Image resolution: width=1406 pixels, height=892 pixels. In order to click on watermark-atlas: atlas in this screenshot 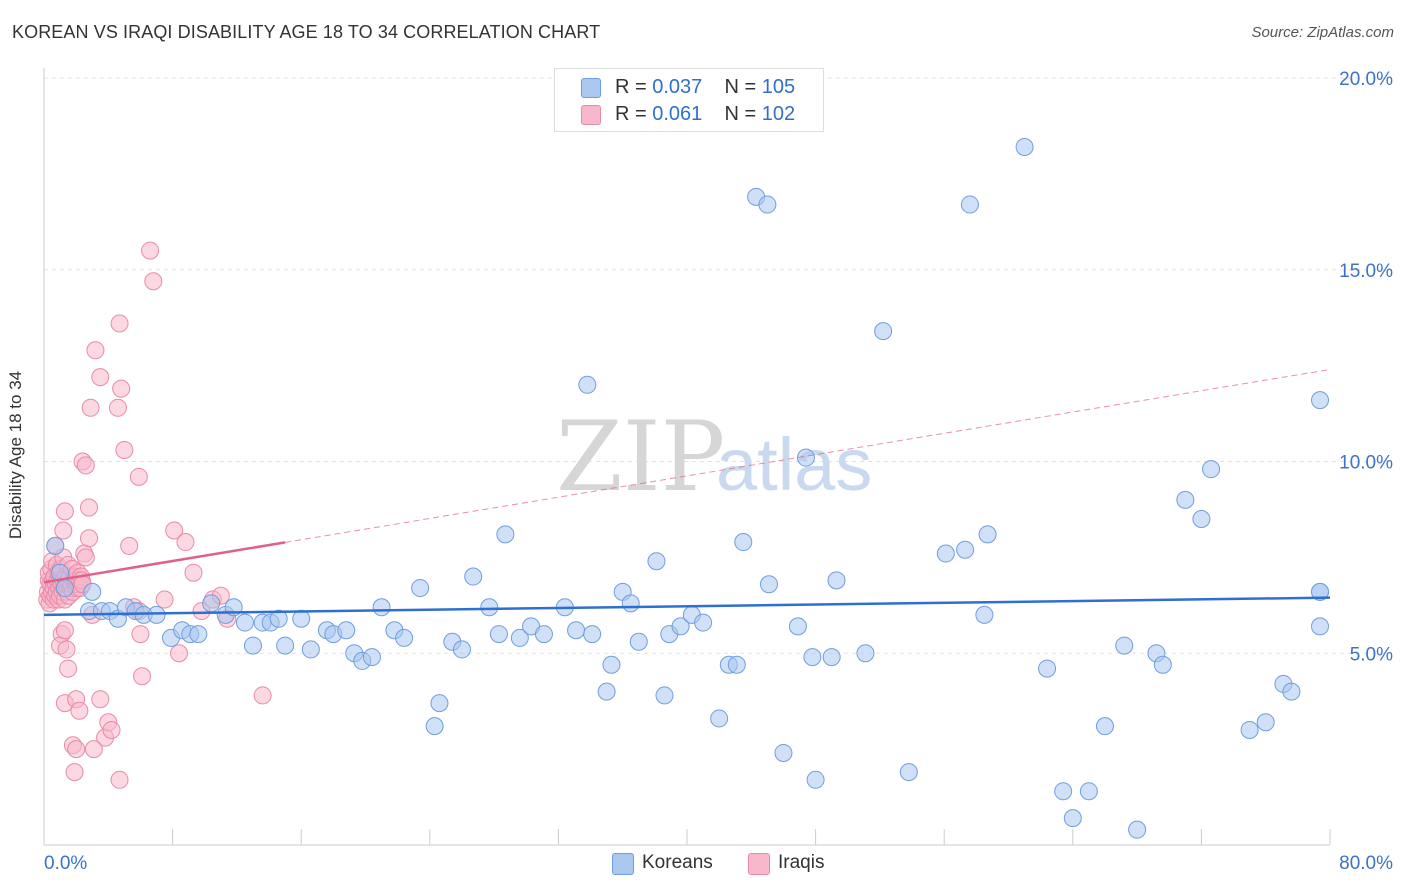, I will do `click(794, 464)`.